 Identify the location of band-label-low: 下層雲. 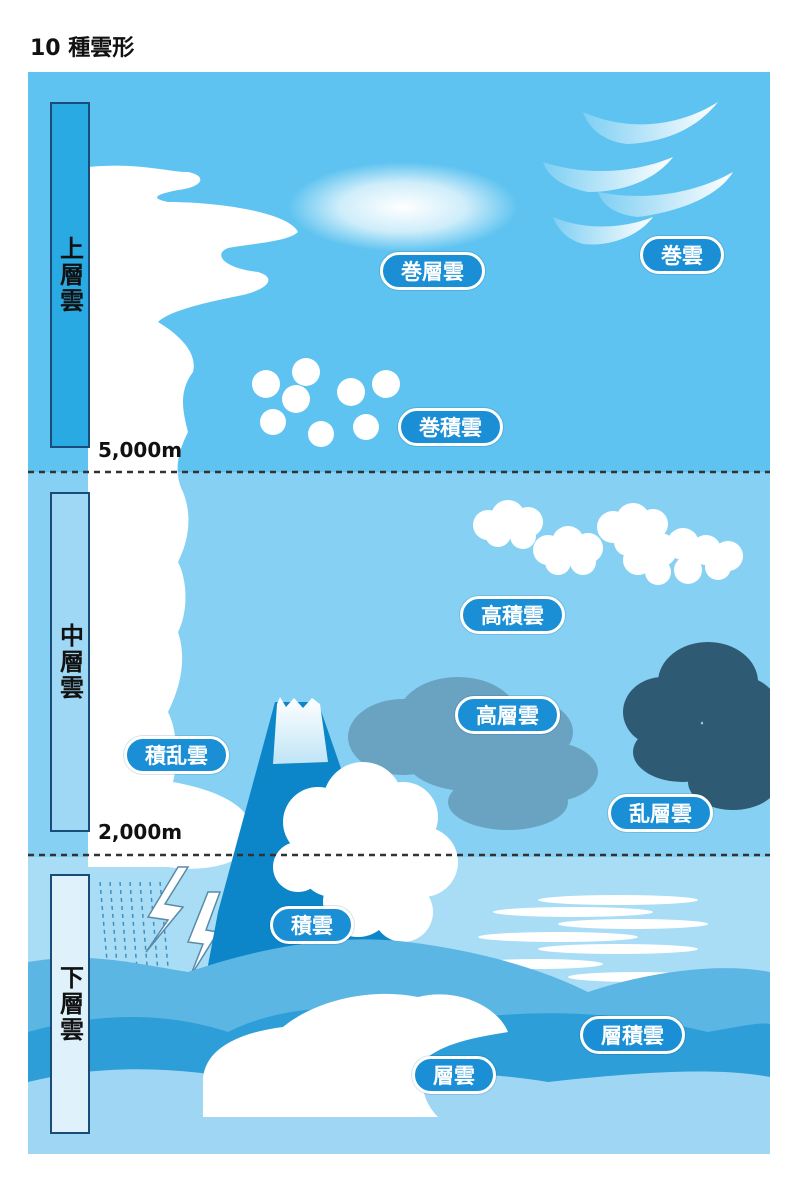
(69, 1004).